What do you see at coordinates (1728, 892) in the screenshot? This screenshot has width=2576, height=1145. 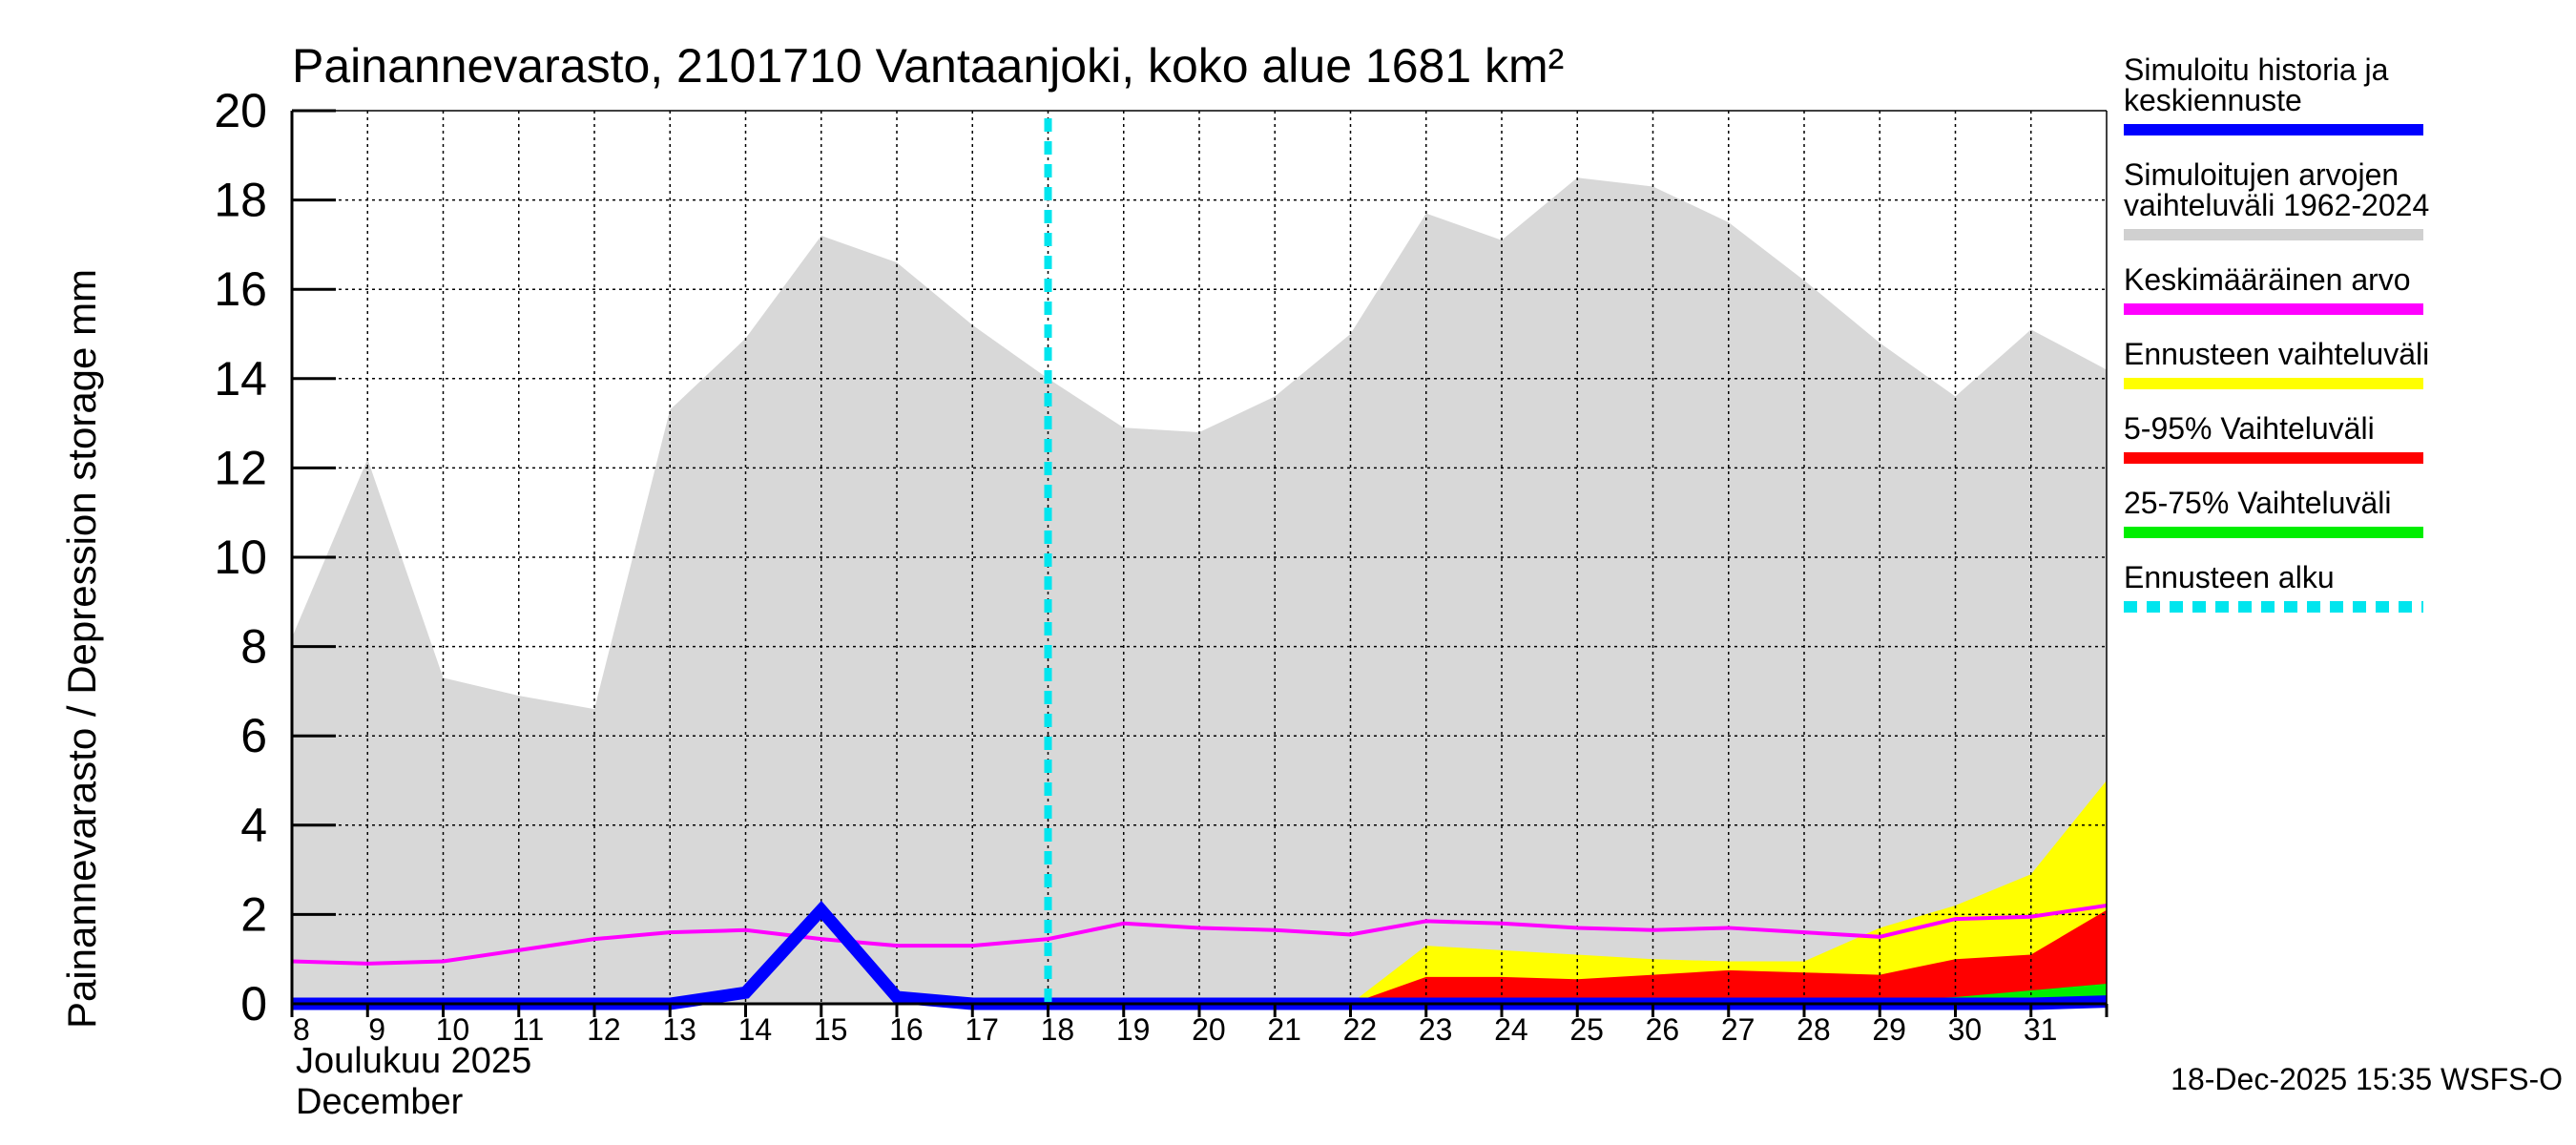 I see `band-ennusteen-vaihteluv-li` at bounding box center [1728, 892].